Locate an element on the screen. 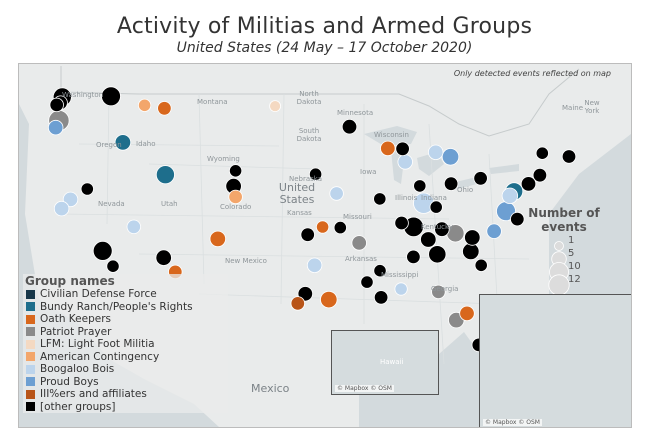 Image resolution: width=649 pixels, height=446 pixels. label-montana: Montana is located at coordinates (212, 102).